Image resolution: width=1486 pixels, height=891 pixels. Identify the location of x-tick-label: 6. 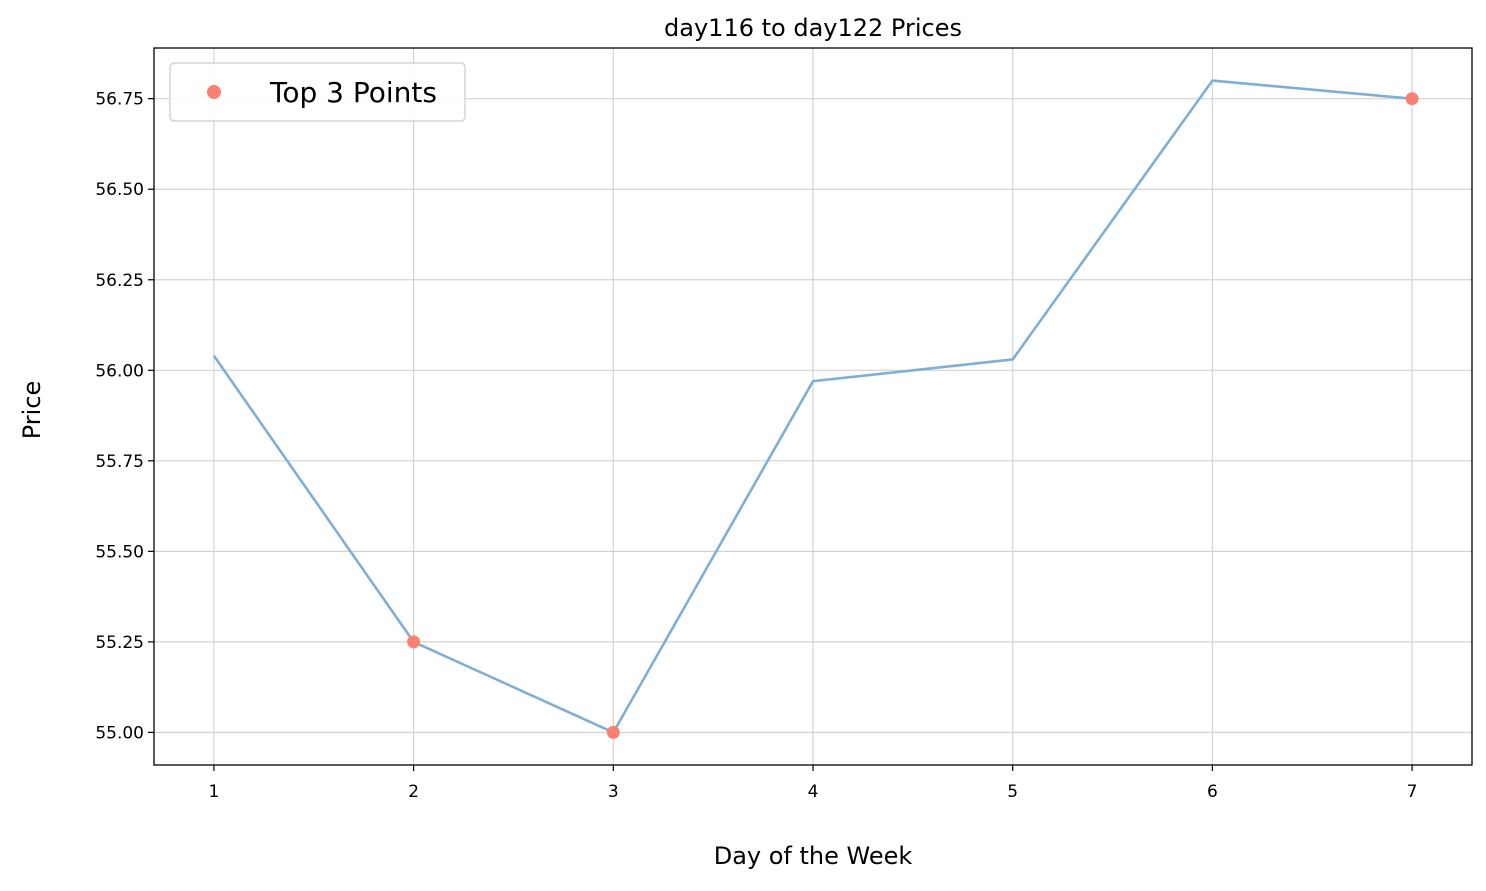
(1212, 792).